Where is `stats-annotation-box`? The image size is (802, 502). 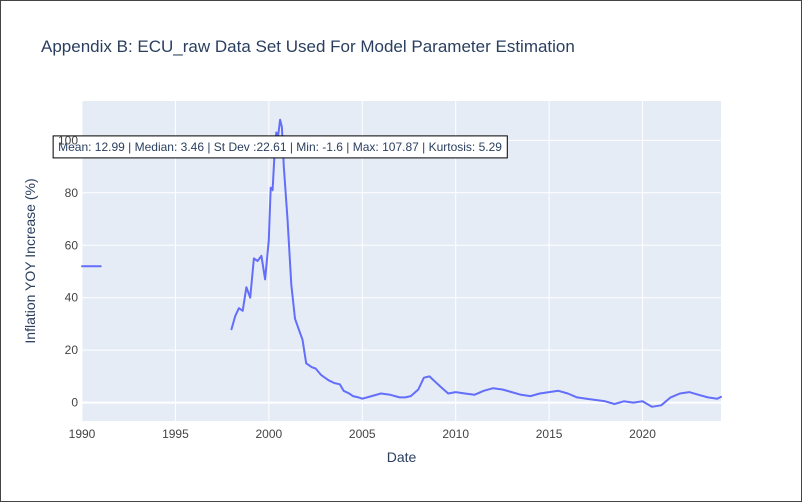
stats-annotation-box is located at coordinates (280, 147).